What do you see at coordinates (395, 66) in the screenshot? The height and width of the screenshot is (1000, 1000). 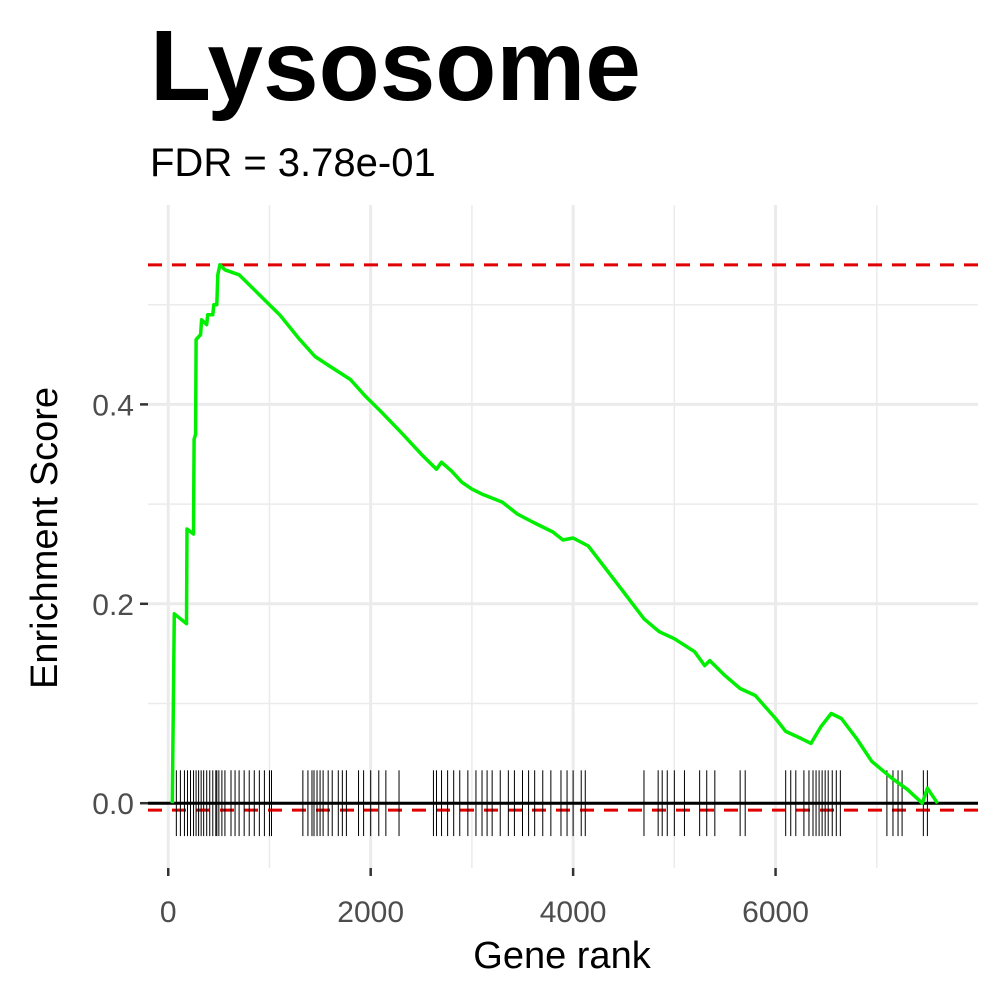 I see `chart-title: Lysosome` at bounding box center [395, 66].